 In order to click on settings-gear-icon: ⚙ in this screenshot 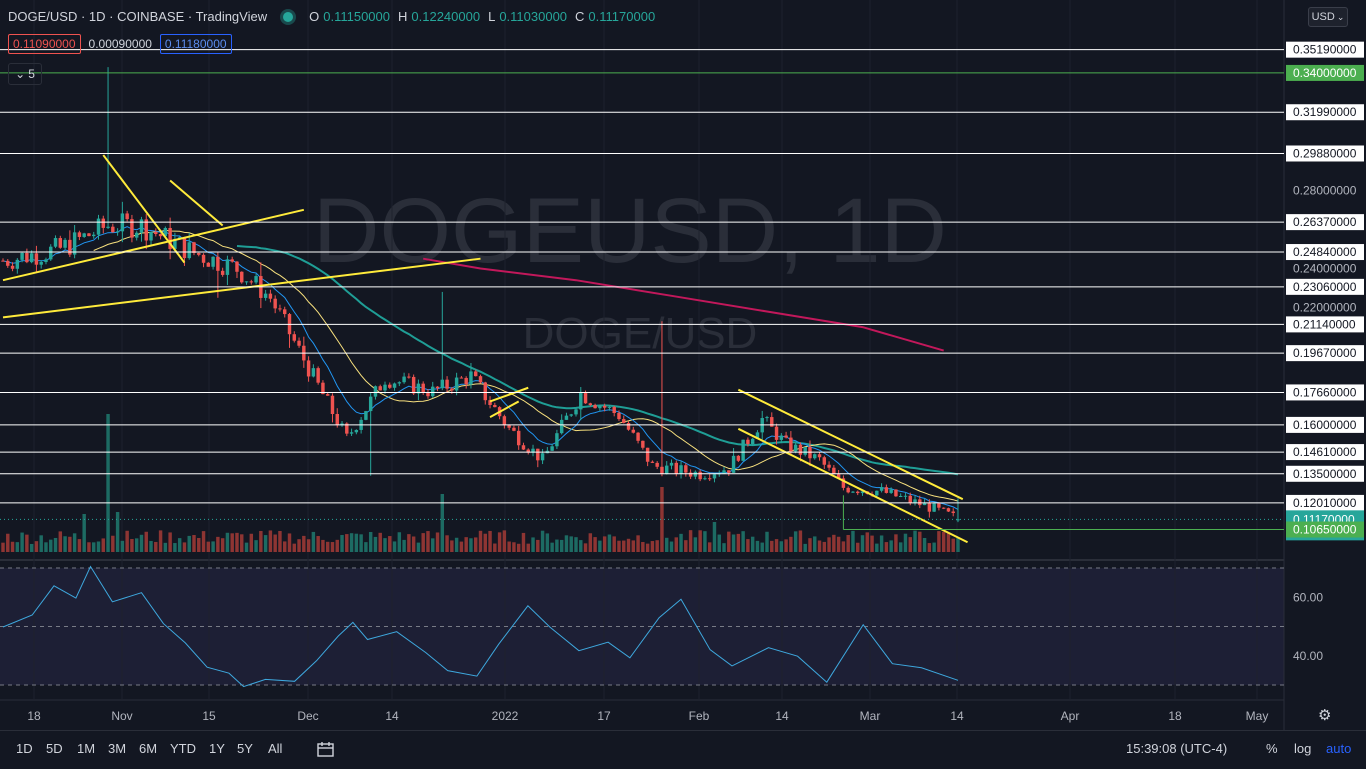, I will do `click(1325, 715)`.